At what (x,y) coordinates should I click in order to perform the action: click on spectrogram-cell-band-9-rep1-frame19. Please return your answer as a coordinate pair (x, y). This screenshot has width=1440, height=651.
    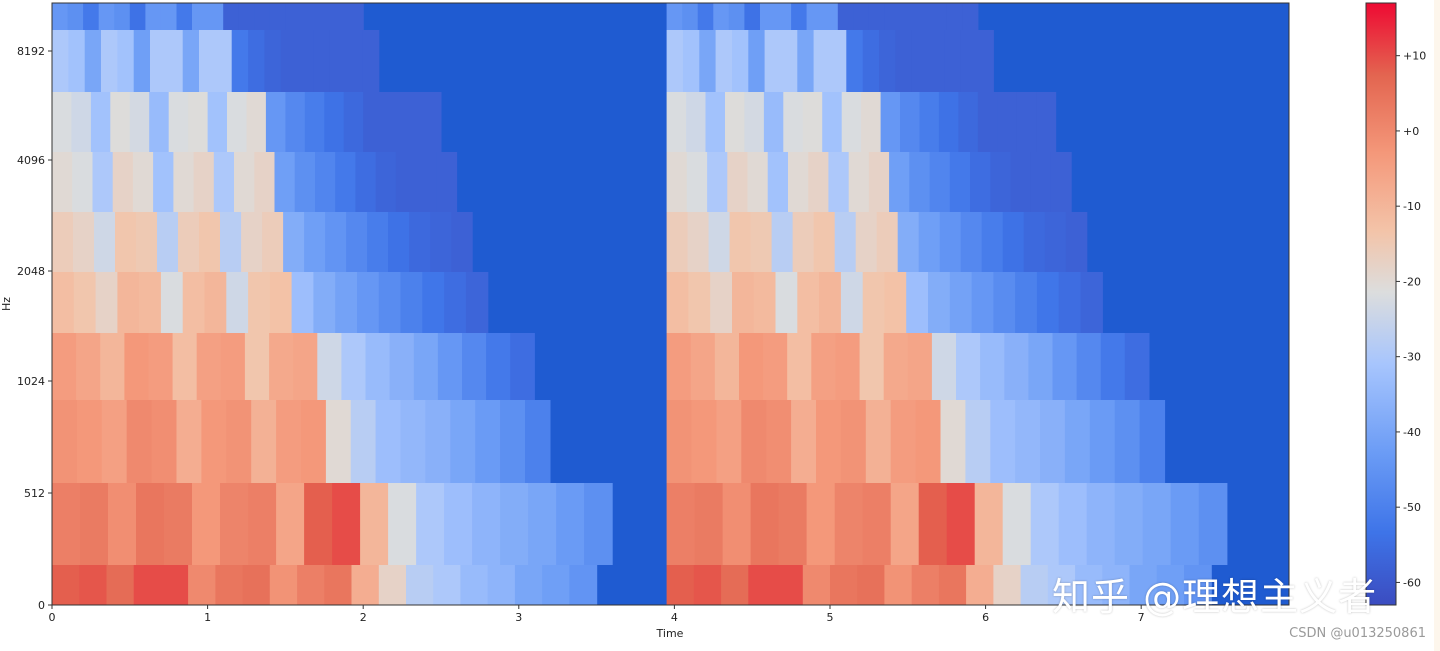
    Looking at the image, I should click on (970, 16).